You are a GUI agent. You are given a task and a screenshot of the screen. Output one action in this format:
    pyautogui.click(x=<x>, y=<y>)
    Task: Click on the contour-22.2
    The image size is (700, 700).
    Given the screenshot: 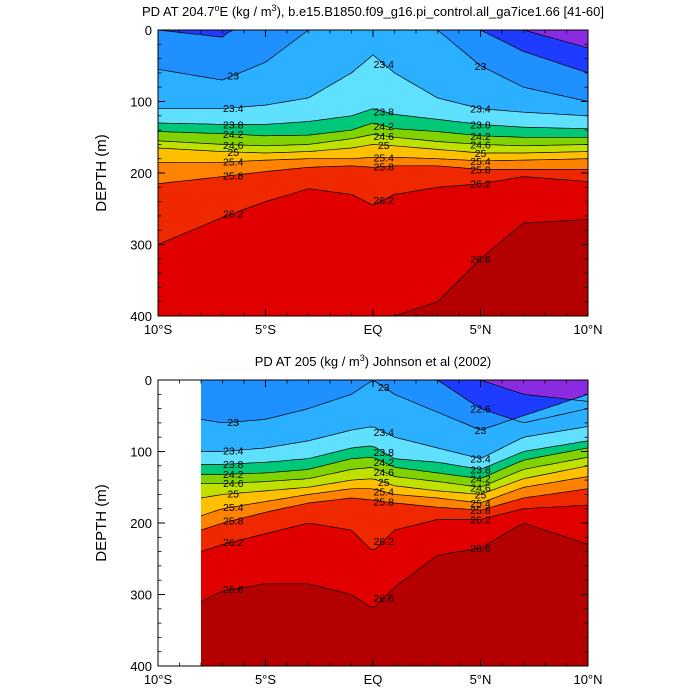 What is the action you would take?
    pyautogui.click(x=394, y=391)
    